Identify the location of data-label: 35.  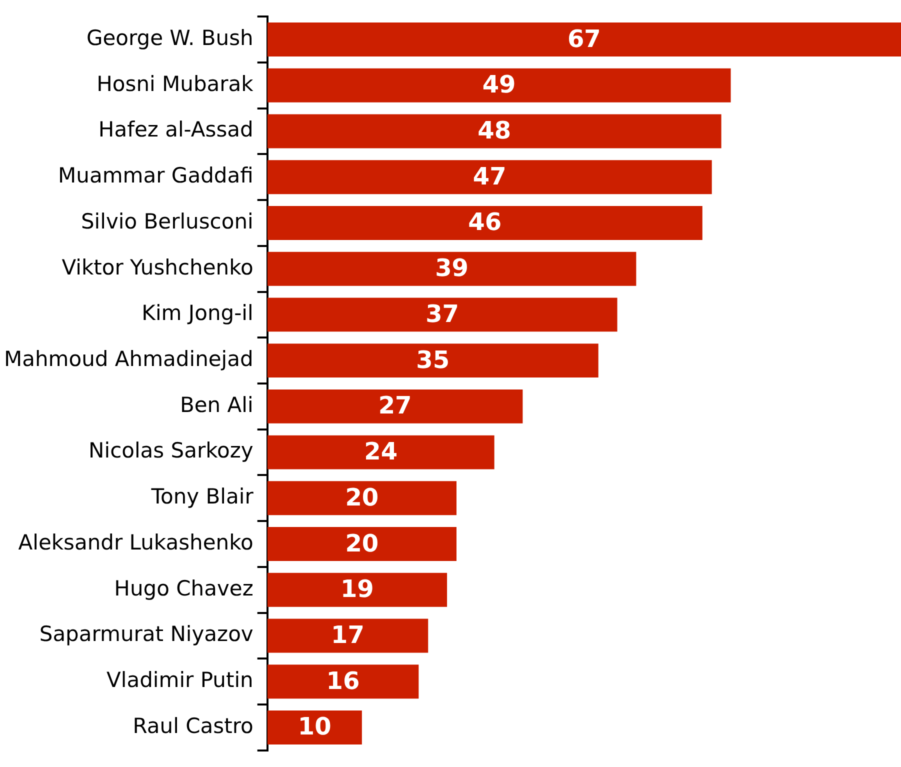
(433, 360).